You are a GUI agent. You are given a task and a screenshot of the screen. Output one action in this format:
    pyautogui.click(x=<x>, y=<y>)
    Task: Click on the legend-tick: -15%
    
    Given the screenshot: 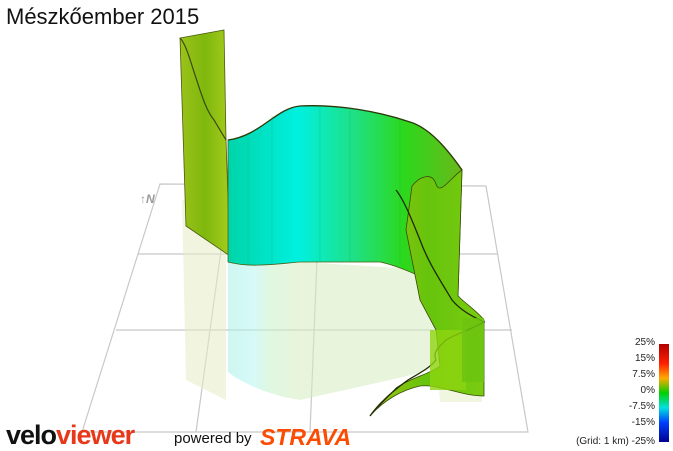 What is the action you would take?
    pyautogui.click(x=643, y=422)
    